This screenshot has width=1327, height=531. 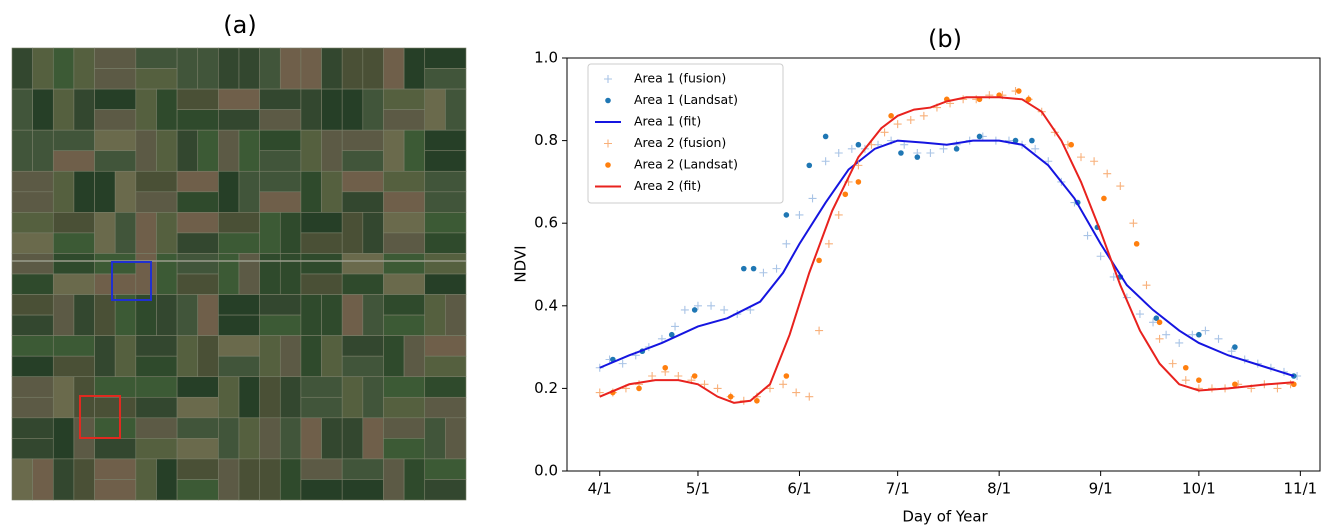 What do you see at coordinates (546, 140) in the screenshot?
I see `y-tick-label: 0.8` at bounding box center [546, 140].